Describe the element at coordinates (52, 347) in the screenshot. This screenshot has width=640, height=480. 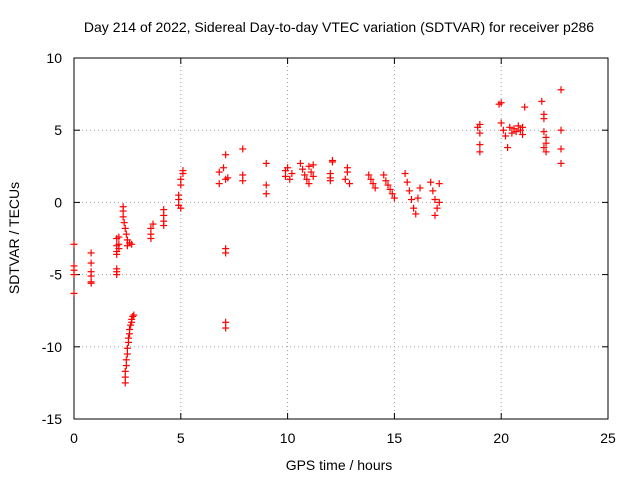
I see `y-tick-label: -10` at that location.